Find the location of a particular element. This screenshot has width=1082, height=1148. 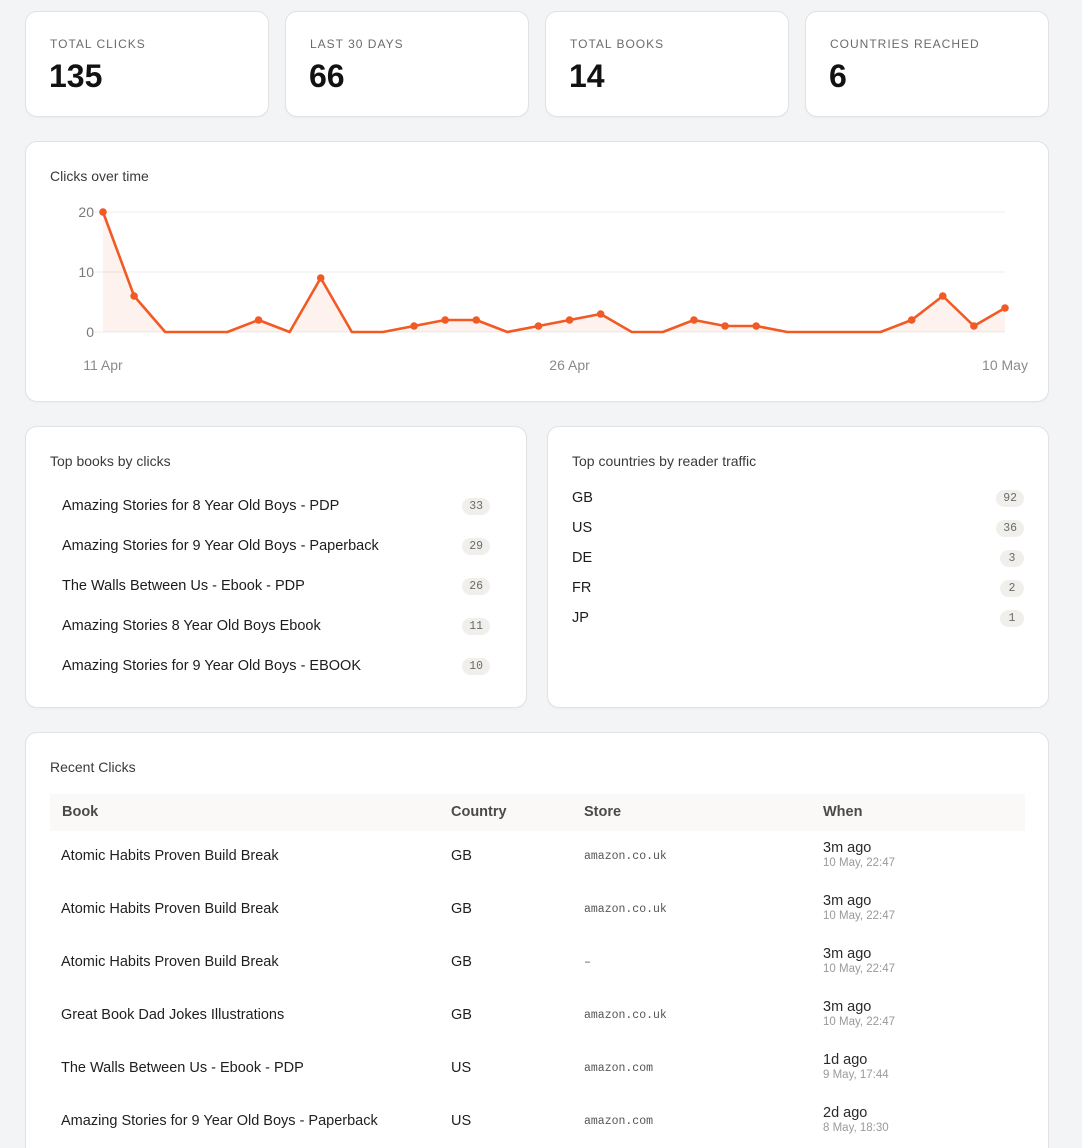

column-header-store: Store is located at coordinates (603, 812).